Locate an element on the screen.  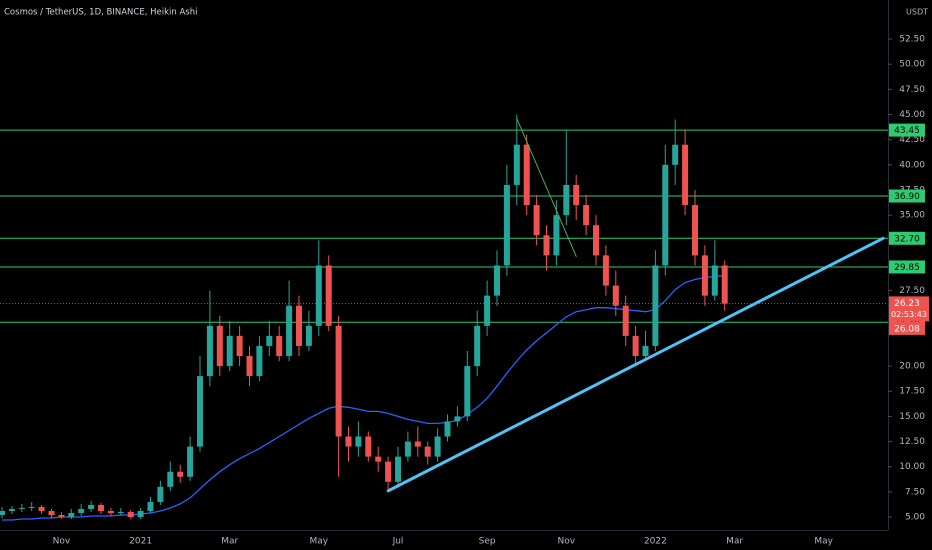
y-tick-label: 7.50 is located at coordinates (915, 492).